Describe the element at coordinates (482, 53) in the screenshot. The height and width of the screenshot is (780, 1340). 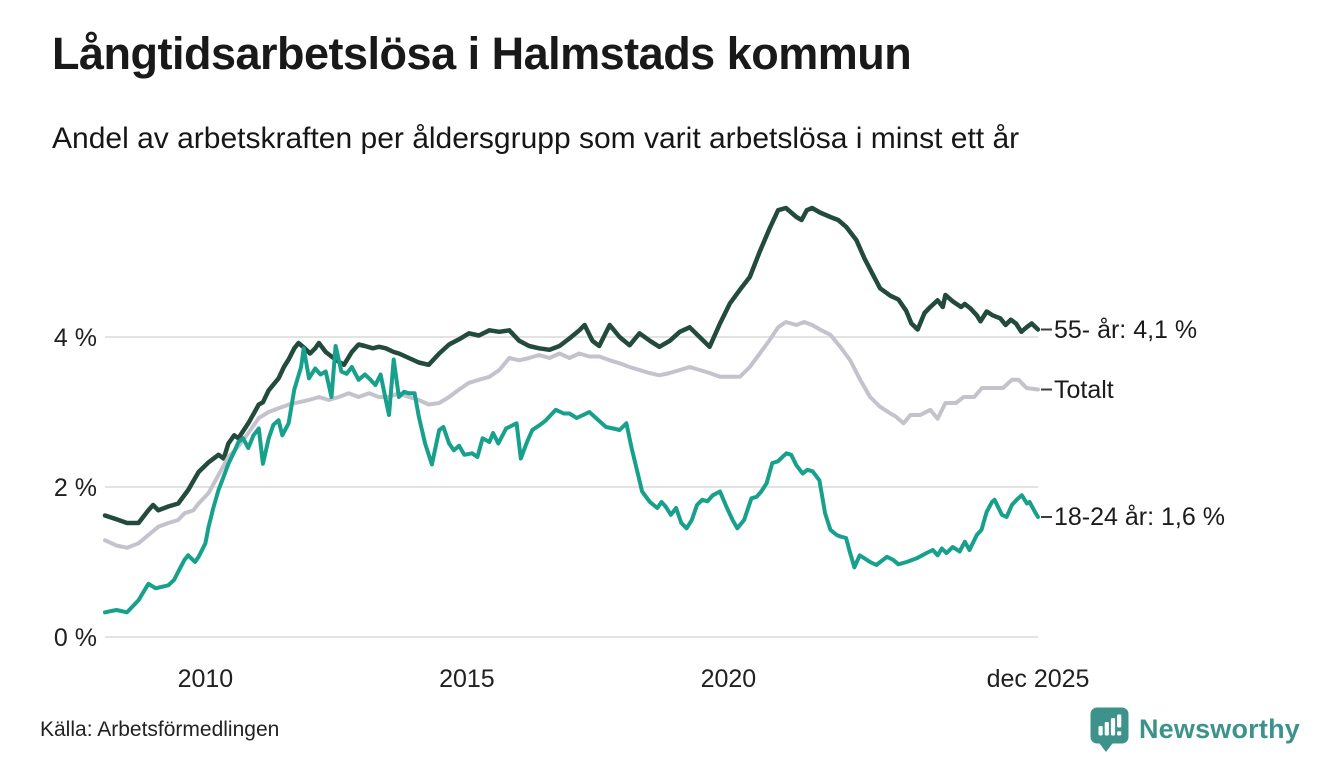
I see `page-title: Långtidsarbetslösa i Halmstads kommun` at that location.